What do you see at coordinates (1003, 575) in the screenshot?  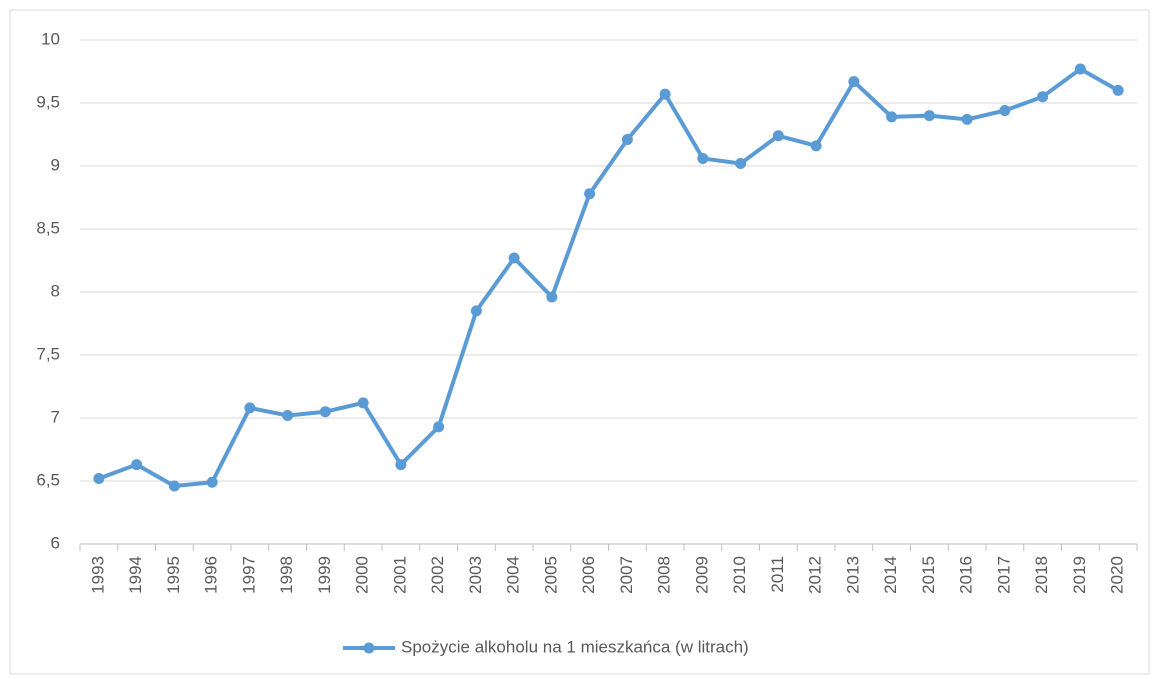 I see `x-tick-label: 2017` at bounding box center [1003, 575].